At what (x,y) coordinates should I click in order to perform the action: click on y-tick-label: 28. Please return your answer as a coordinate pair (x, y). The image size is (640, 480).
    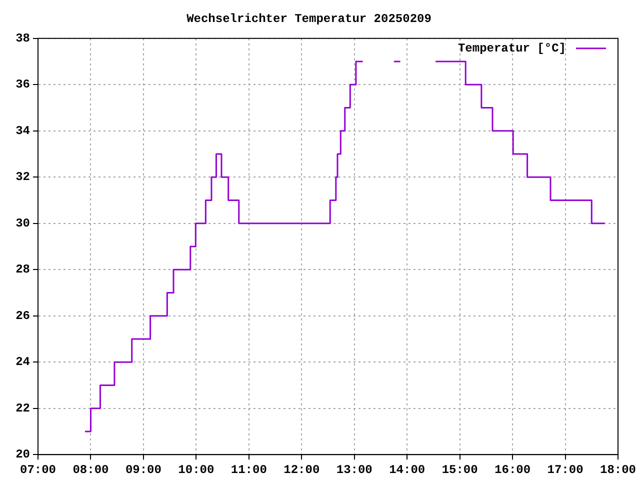
    Looking at the image, I should click on (23, 269).